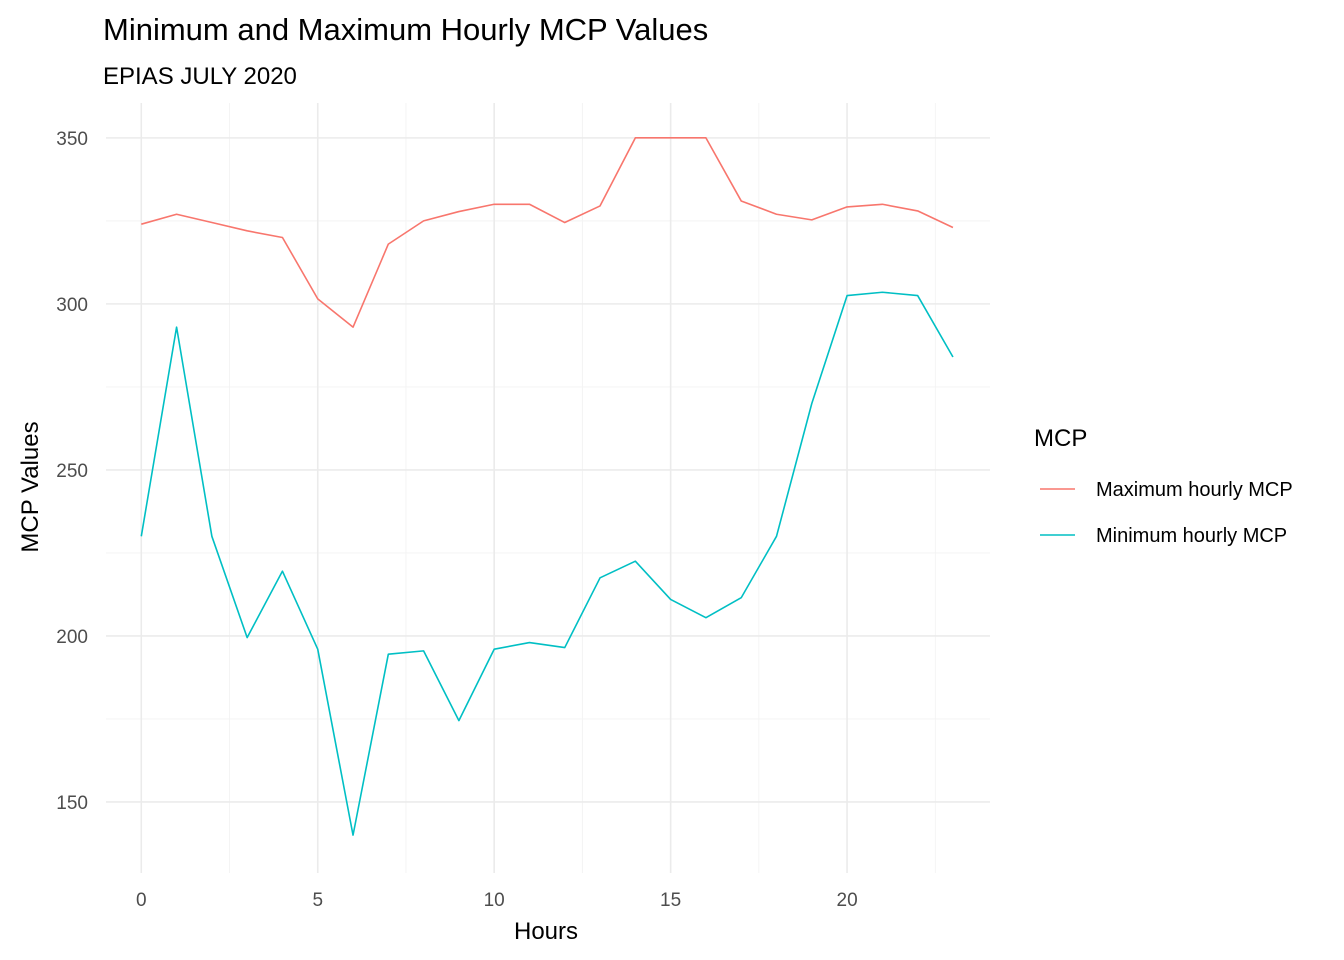 The width and height of the screenshot is (1344, 960). I want to click on y-tick-label: 300, so click(72, 305).